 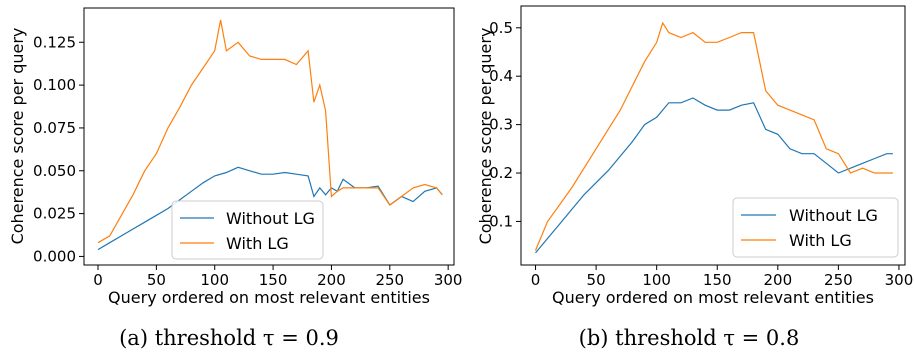 What do you see at coordinates (501, 125) in the screenshot?
I see `y-tick-label-b: 0.3` at bounding box center [501, 125].